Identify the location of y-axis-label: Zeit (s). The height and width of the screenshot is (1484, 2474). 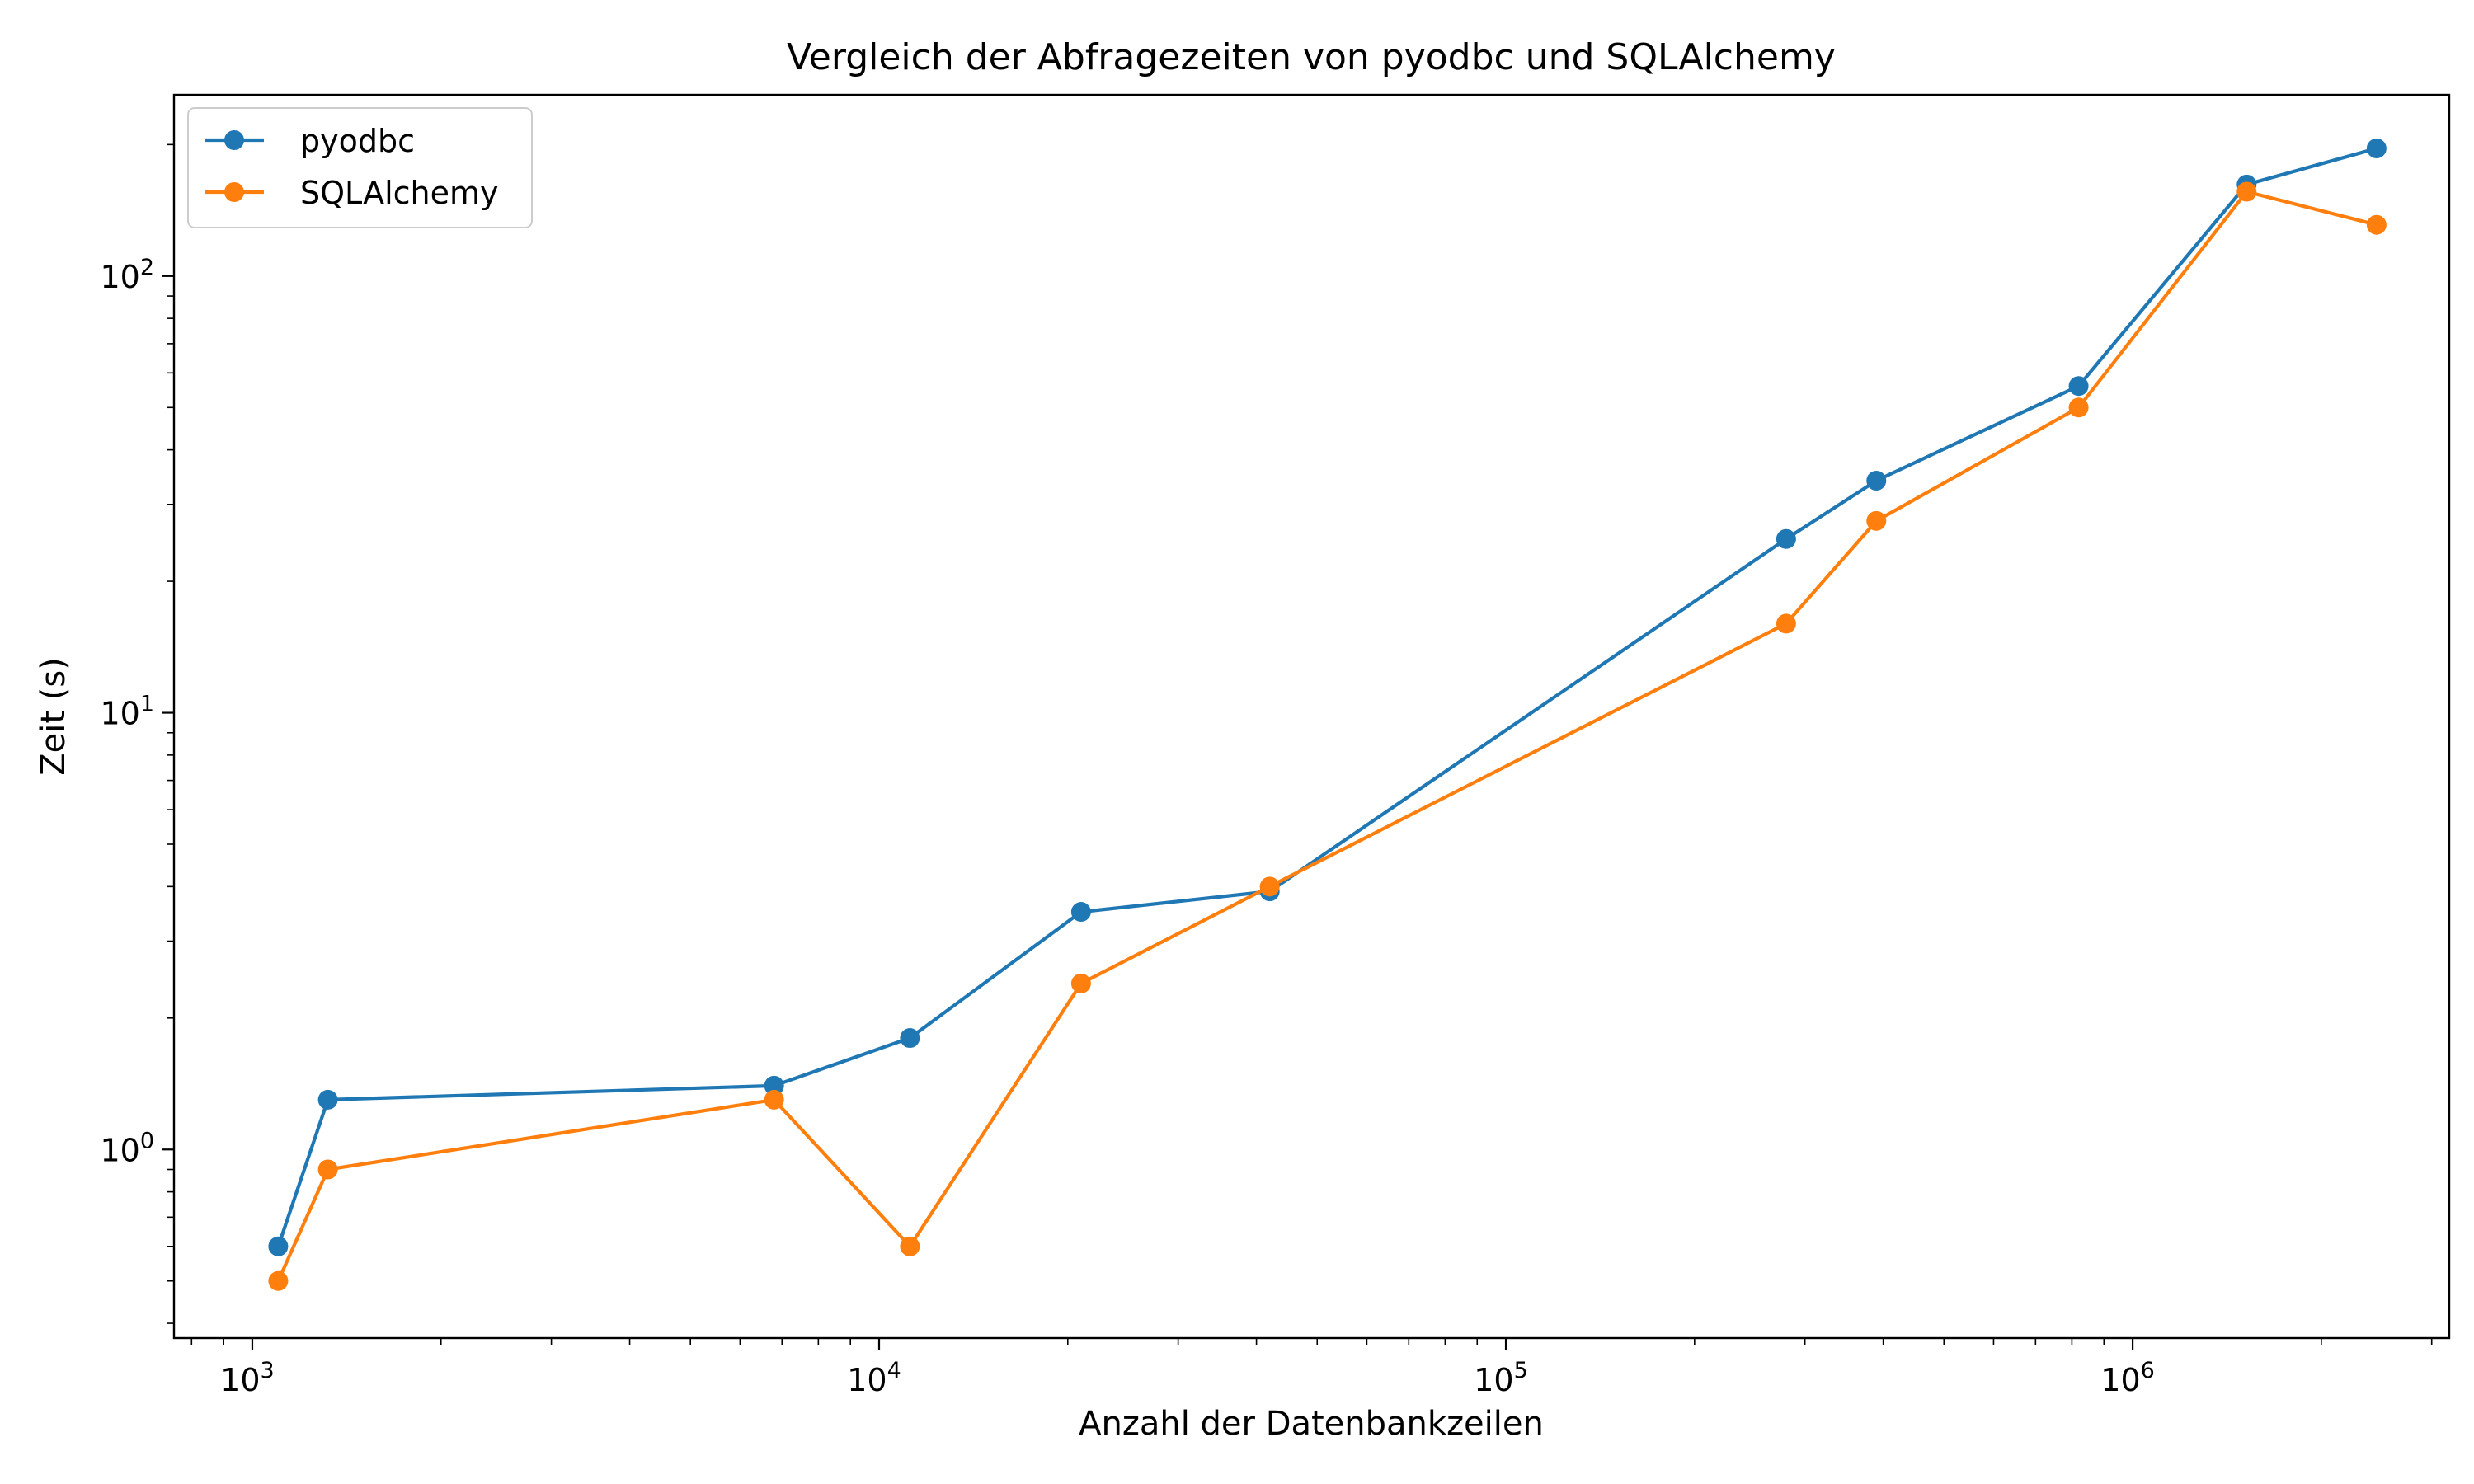
(54, 716).